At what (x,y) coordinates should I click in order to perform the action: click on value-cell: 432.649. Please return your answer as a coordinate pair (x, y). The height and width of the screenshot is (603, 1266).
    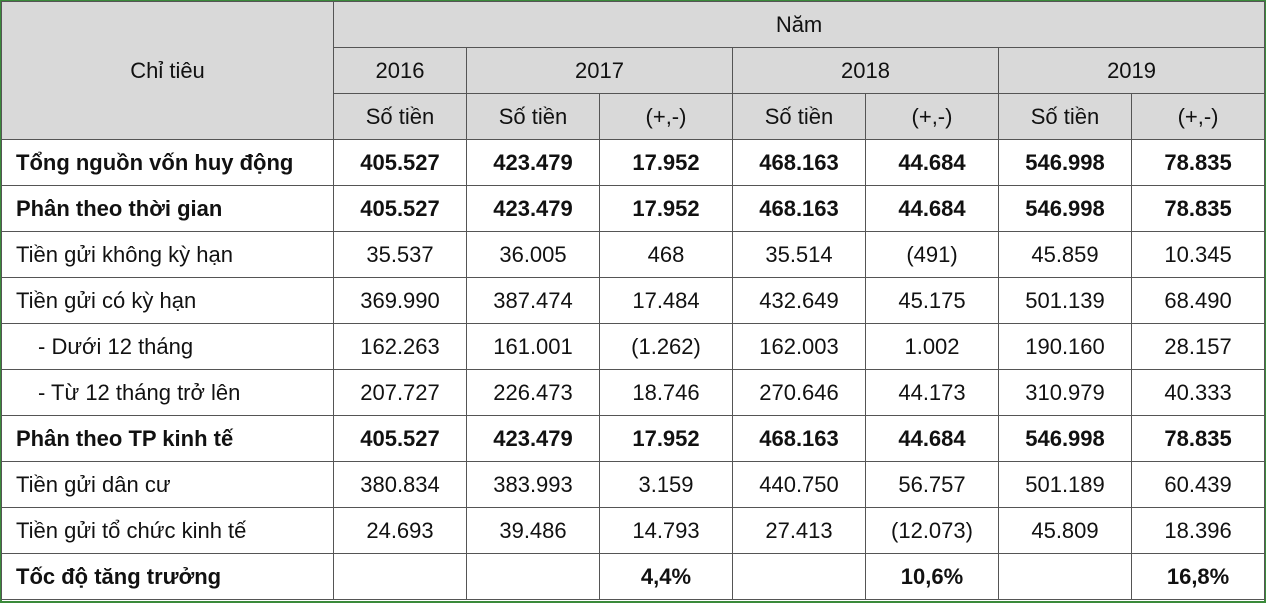
    Looking at the image, I should click on (799, 300).